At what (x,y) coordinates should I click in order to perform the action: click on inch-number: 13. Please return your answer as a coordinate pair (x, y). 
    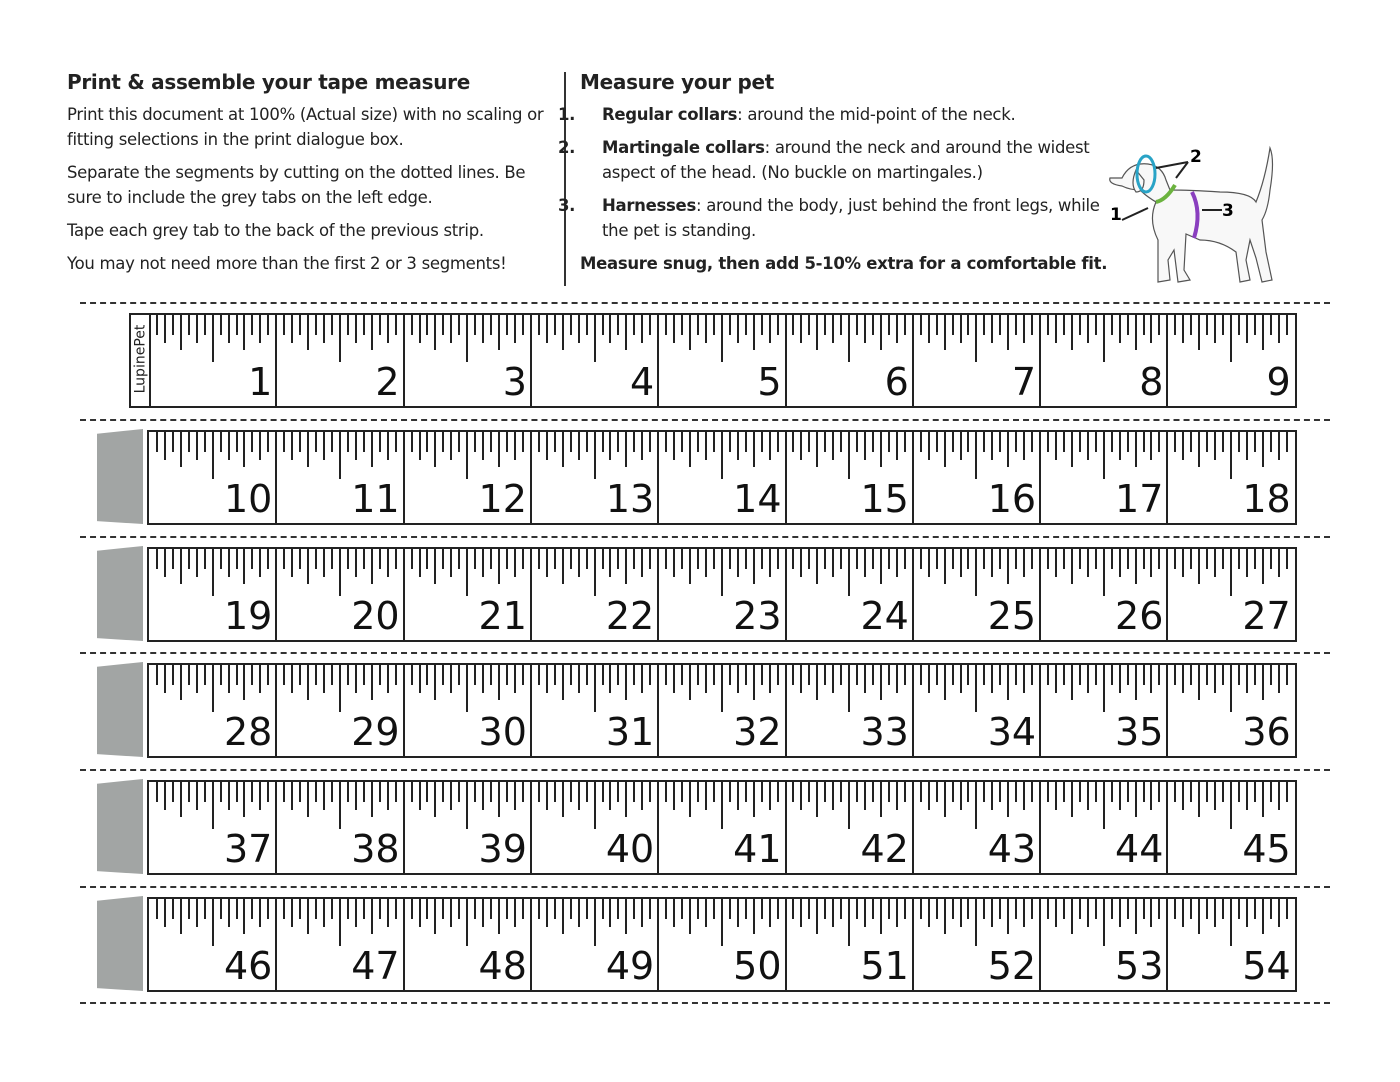
    Looking at the image, I should click on (630, 499).